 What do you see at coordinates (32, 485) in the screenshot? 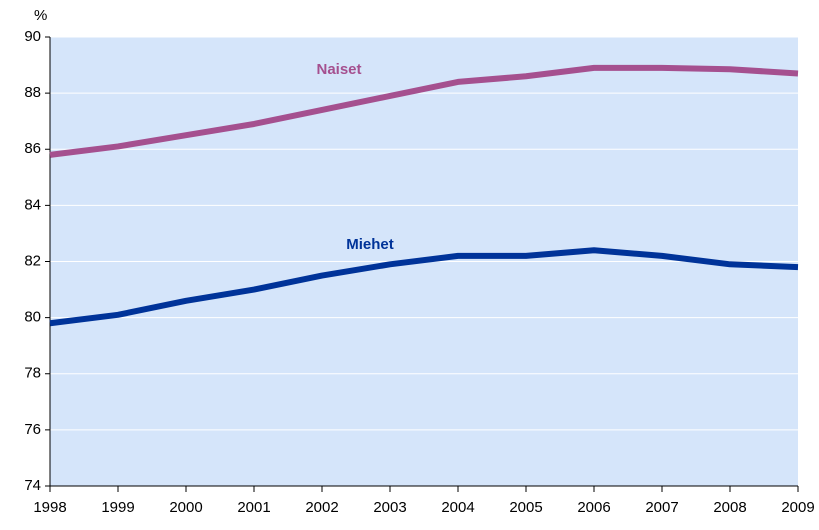
I see `y-tick-label: 74` at bounding box center [32, 485].